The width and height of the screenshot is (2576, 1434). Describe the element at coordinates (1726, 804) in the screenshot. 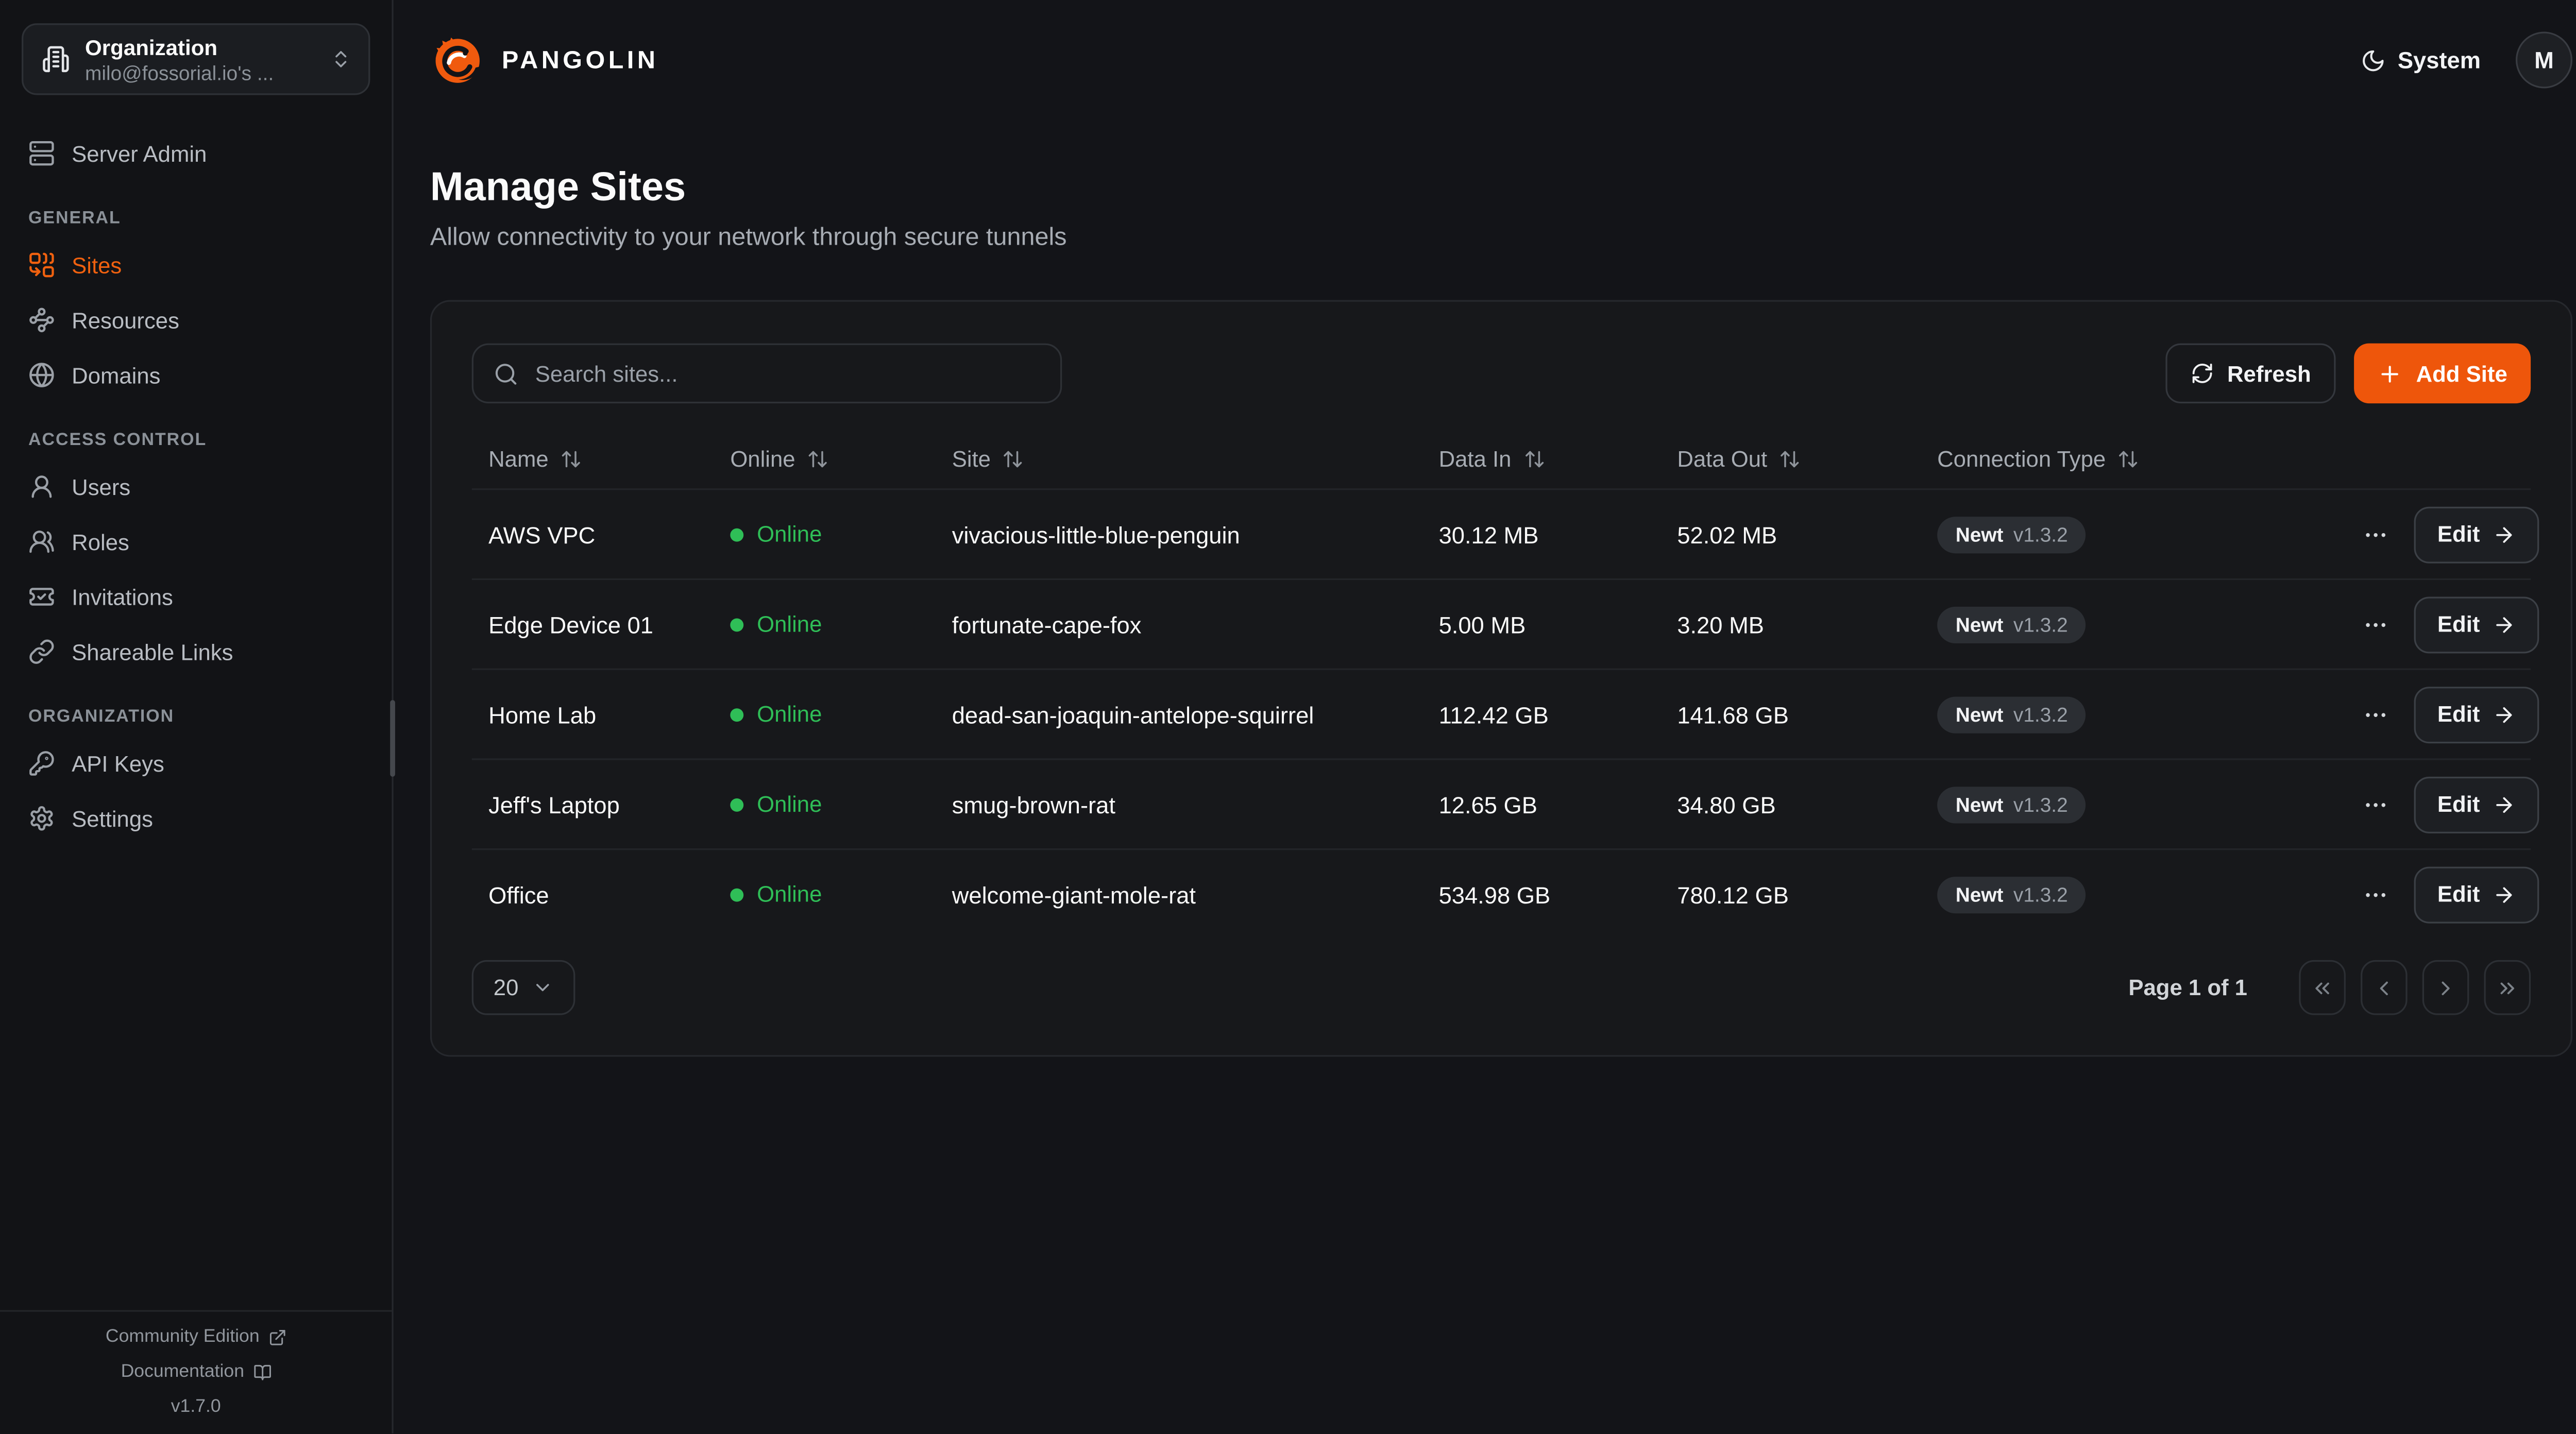

I see `data-out-cell: 34.80 GB` at that location.